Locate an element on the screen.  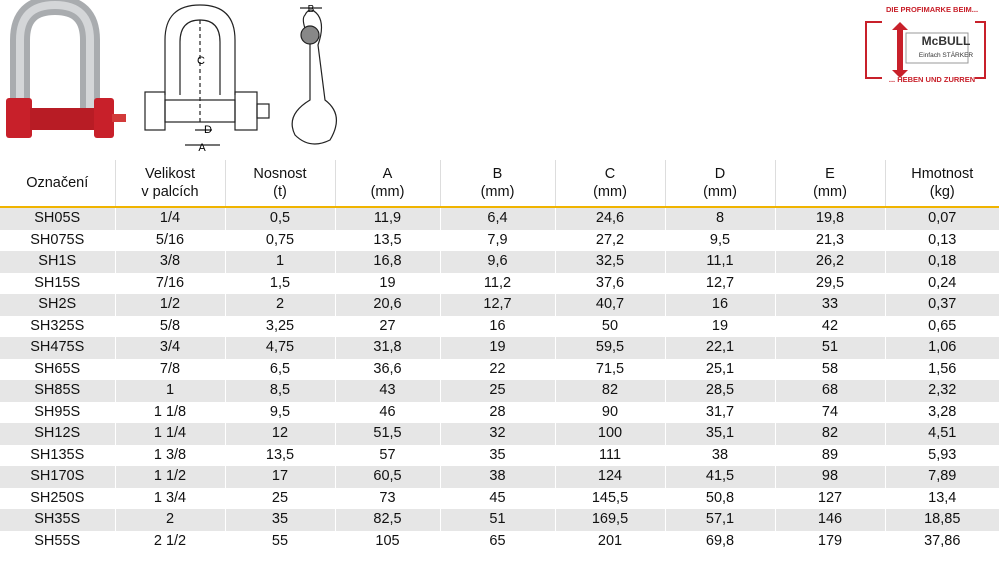
table-cell: 124 is located at coordinates (609, 477).